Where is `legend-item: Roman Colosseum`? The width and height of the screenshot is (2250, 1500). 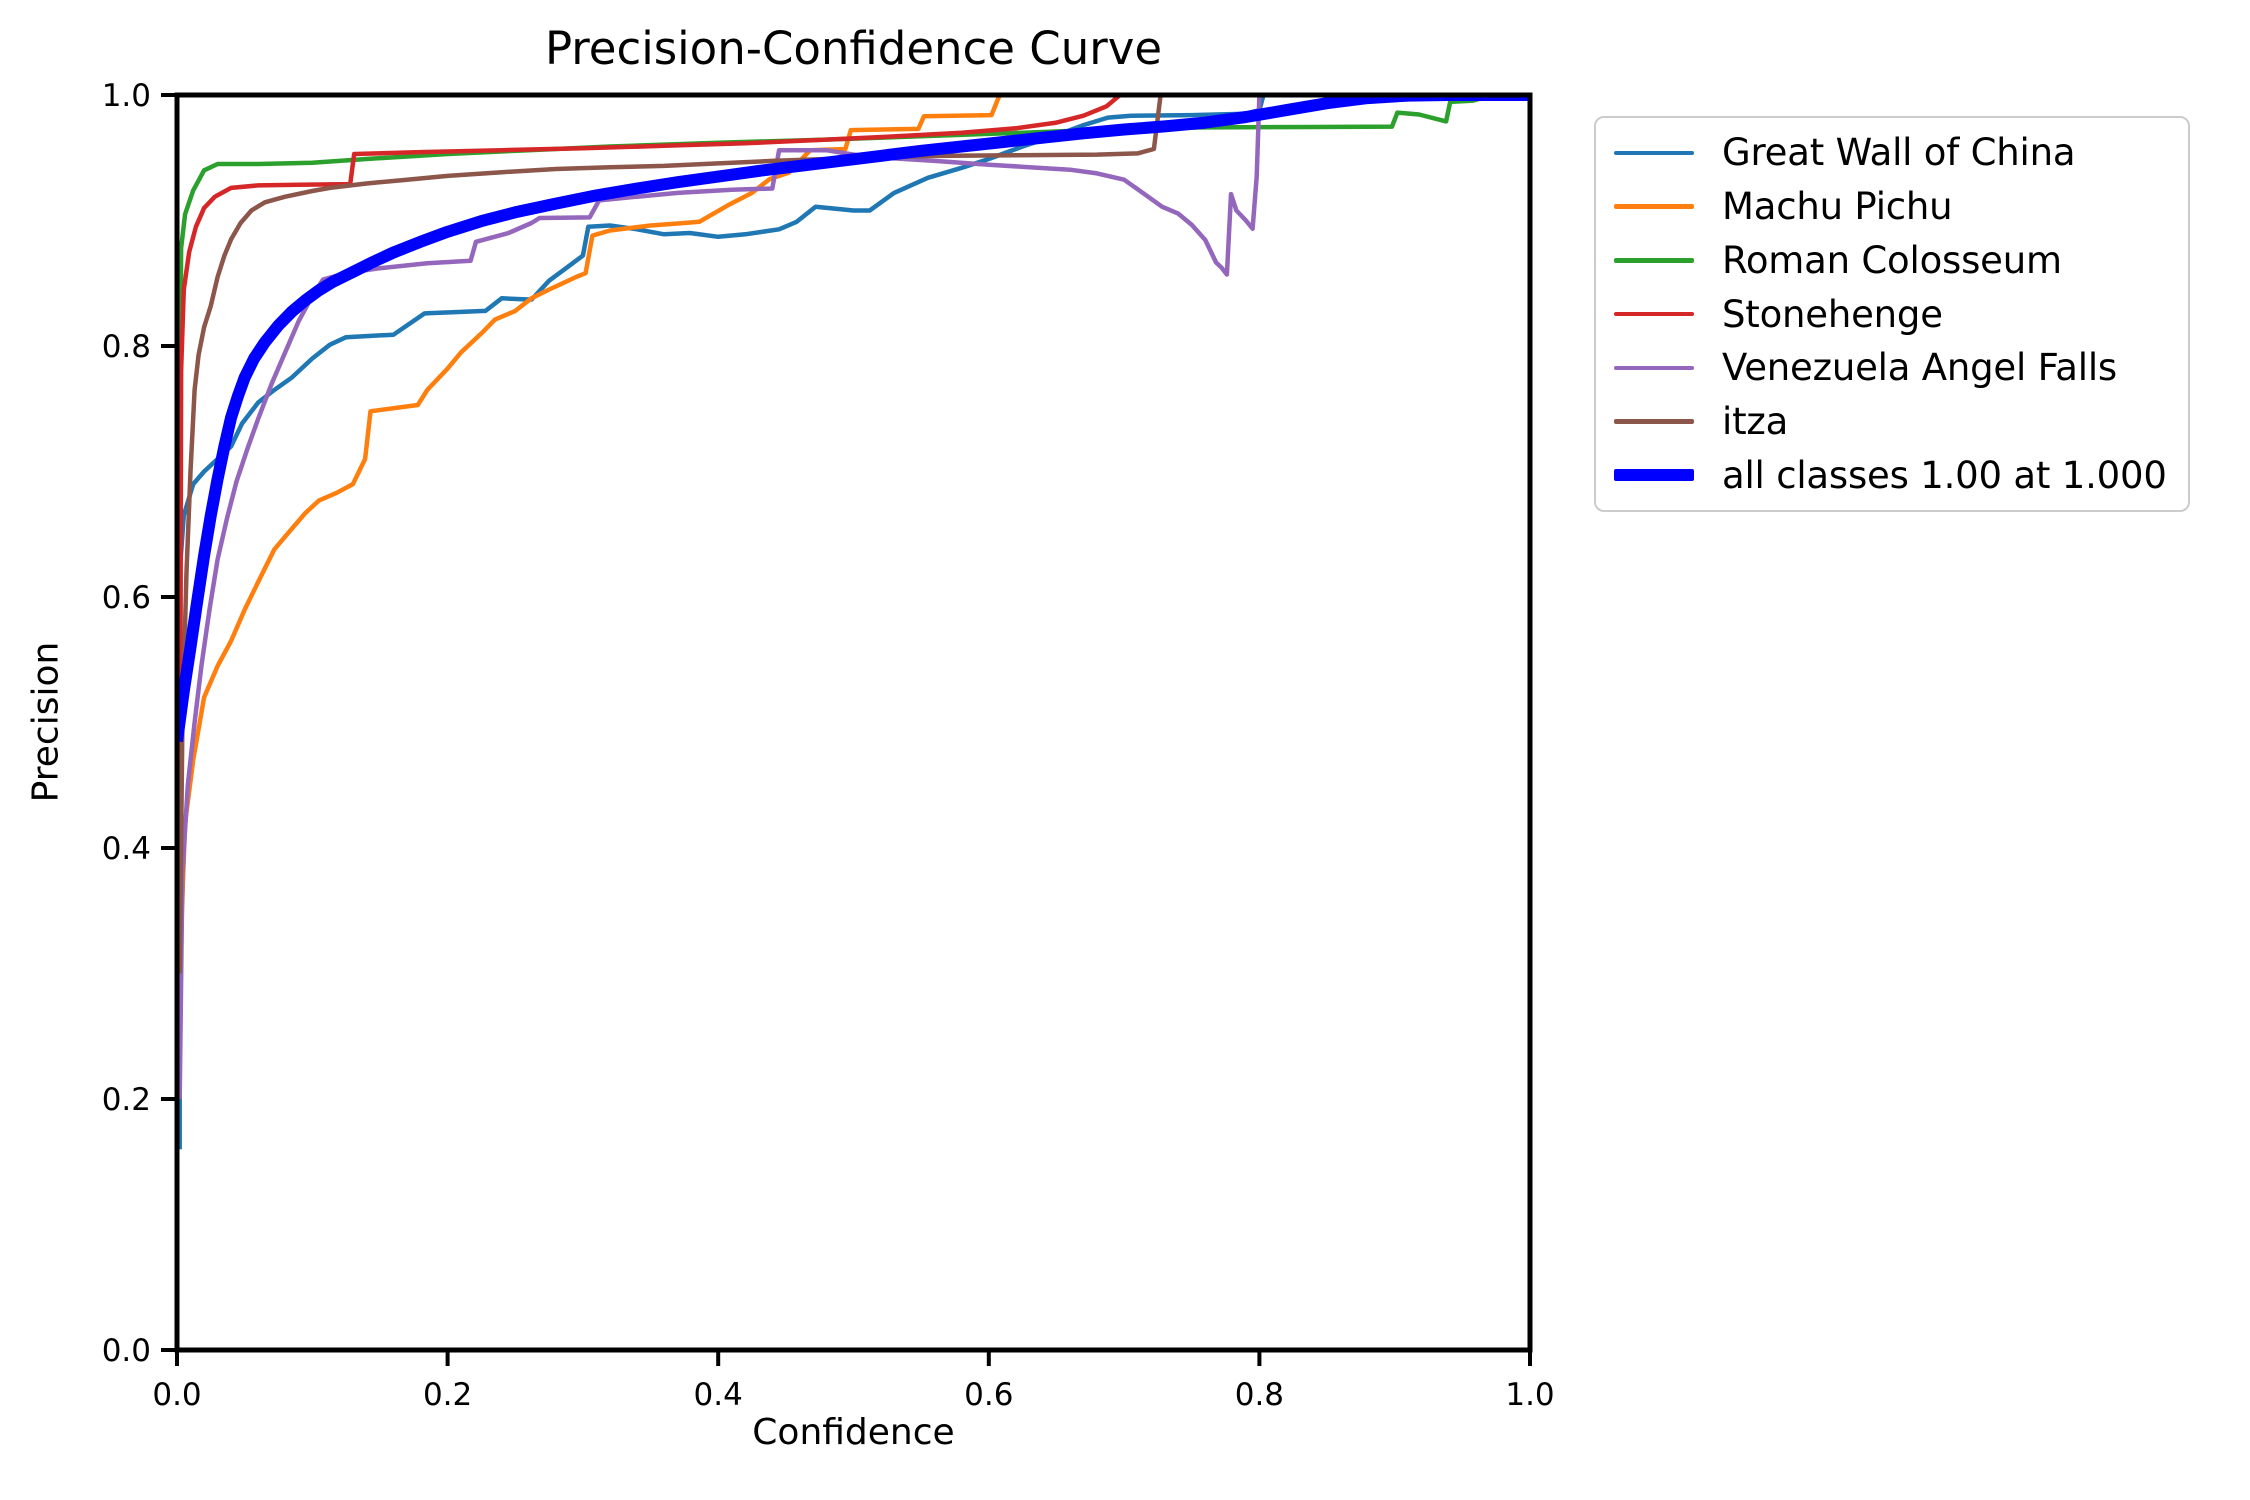
legend-item: Roman Colosseum is located at coordinates (1892, 260).